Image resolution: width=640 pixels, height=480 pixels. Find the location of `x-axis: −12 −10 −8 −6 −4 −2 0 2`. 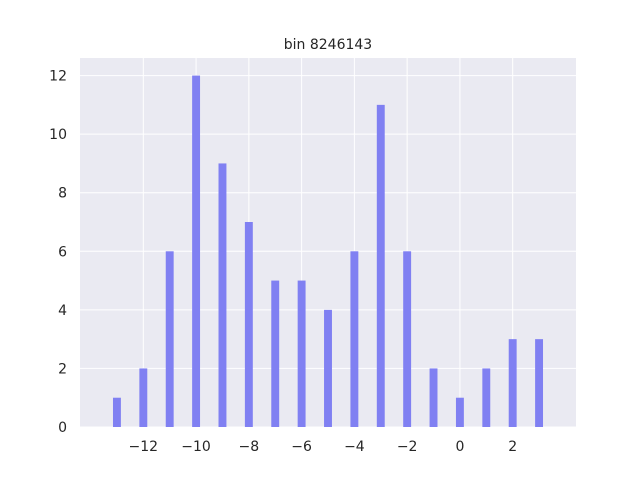

x-axis: −12 −10 −8 −6 −4 −2 0 2 is located at coordinates (323, 447).